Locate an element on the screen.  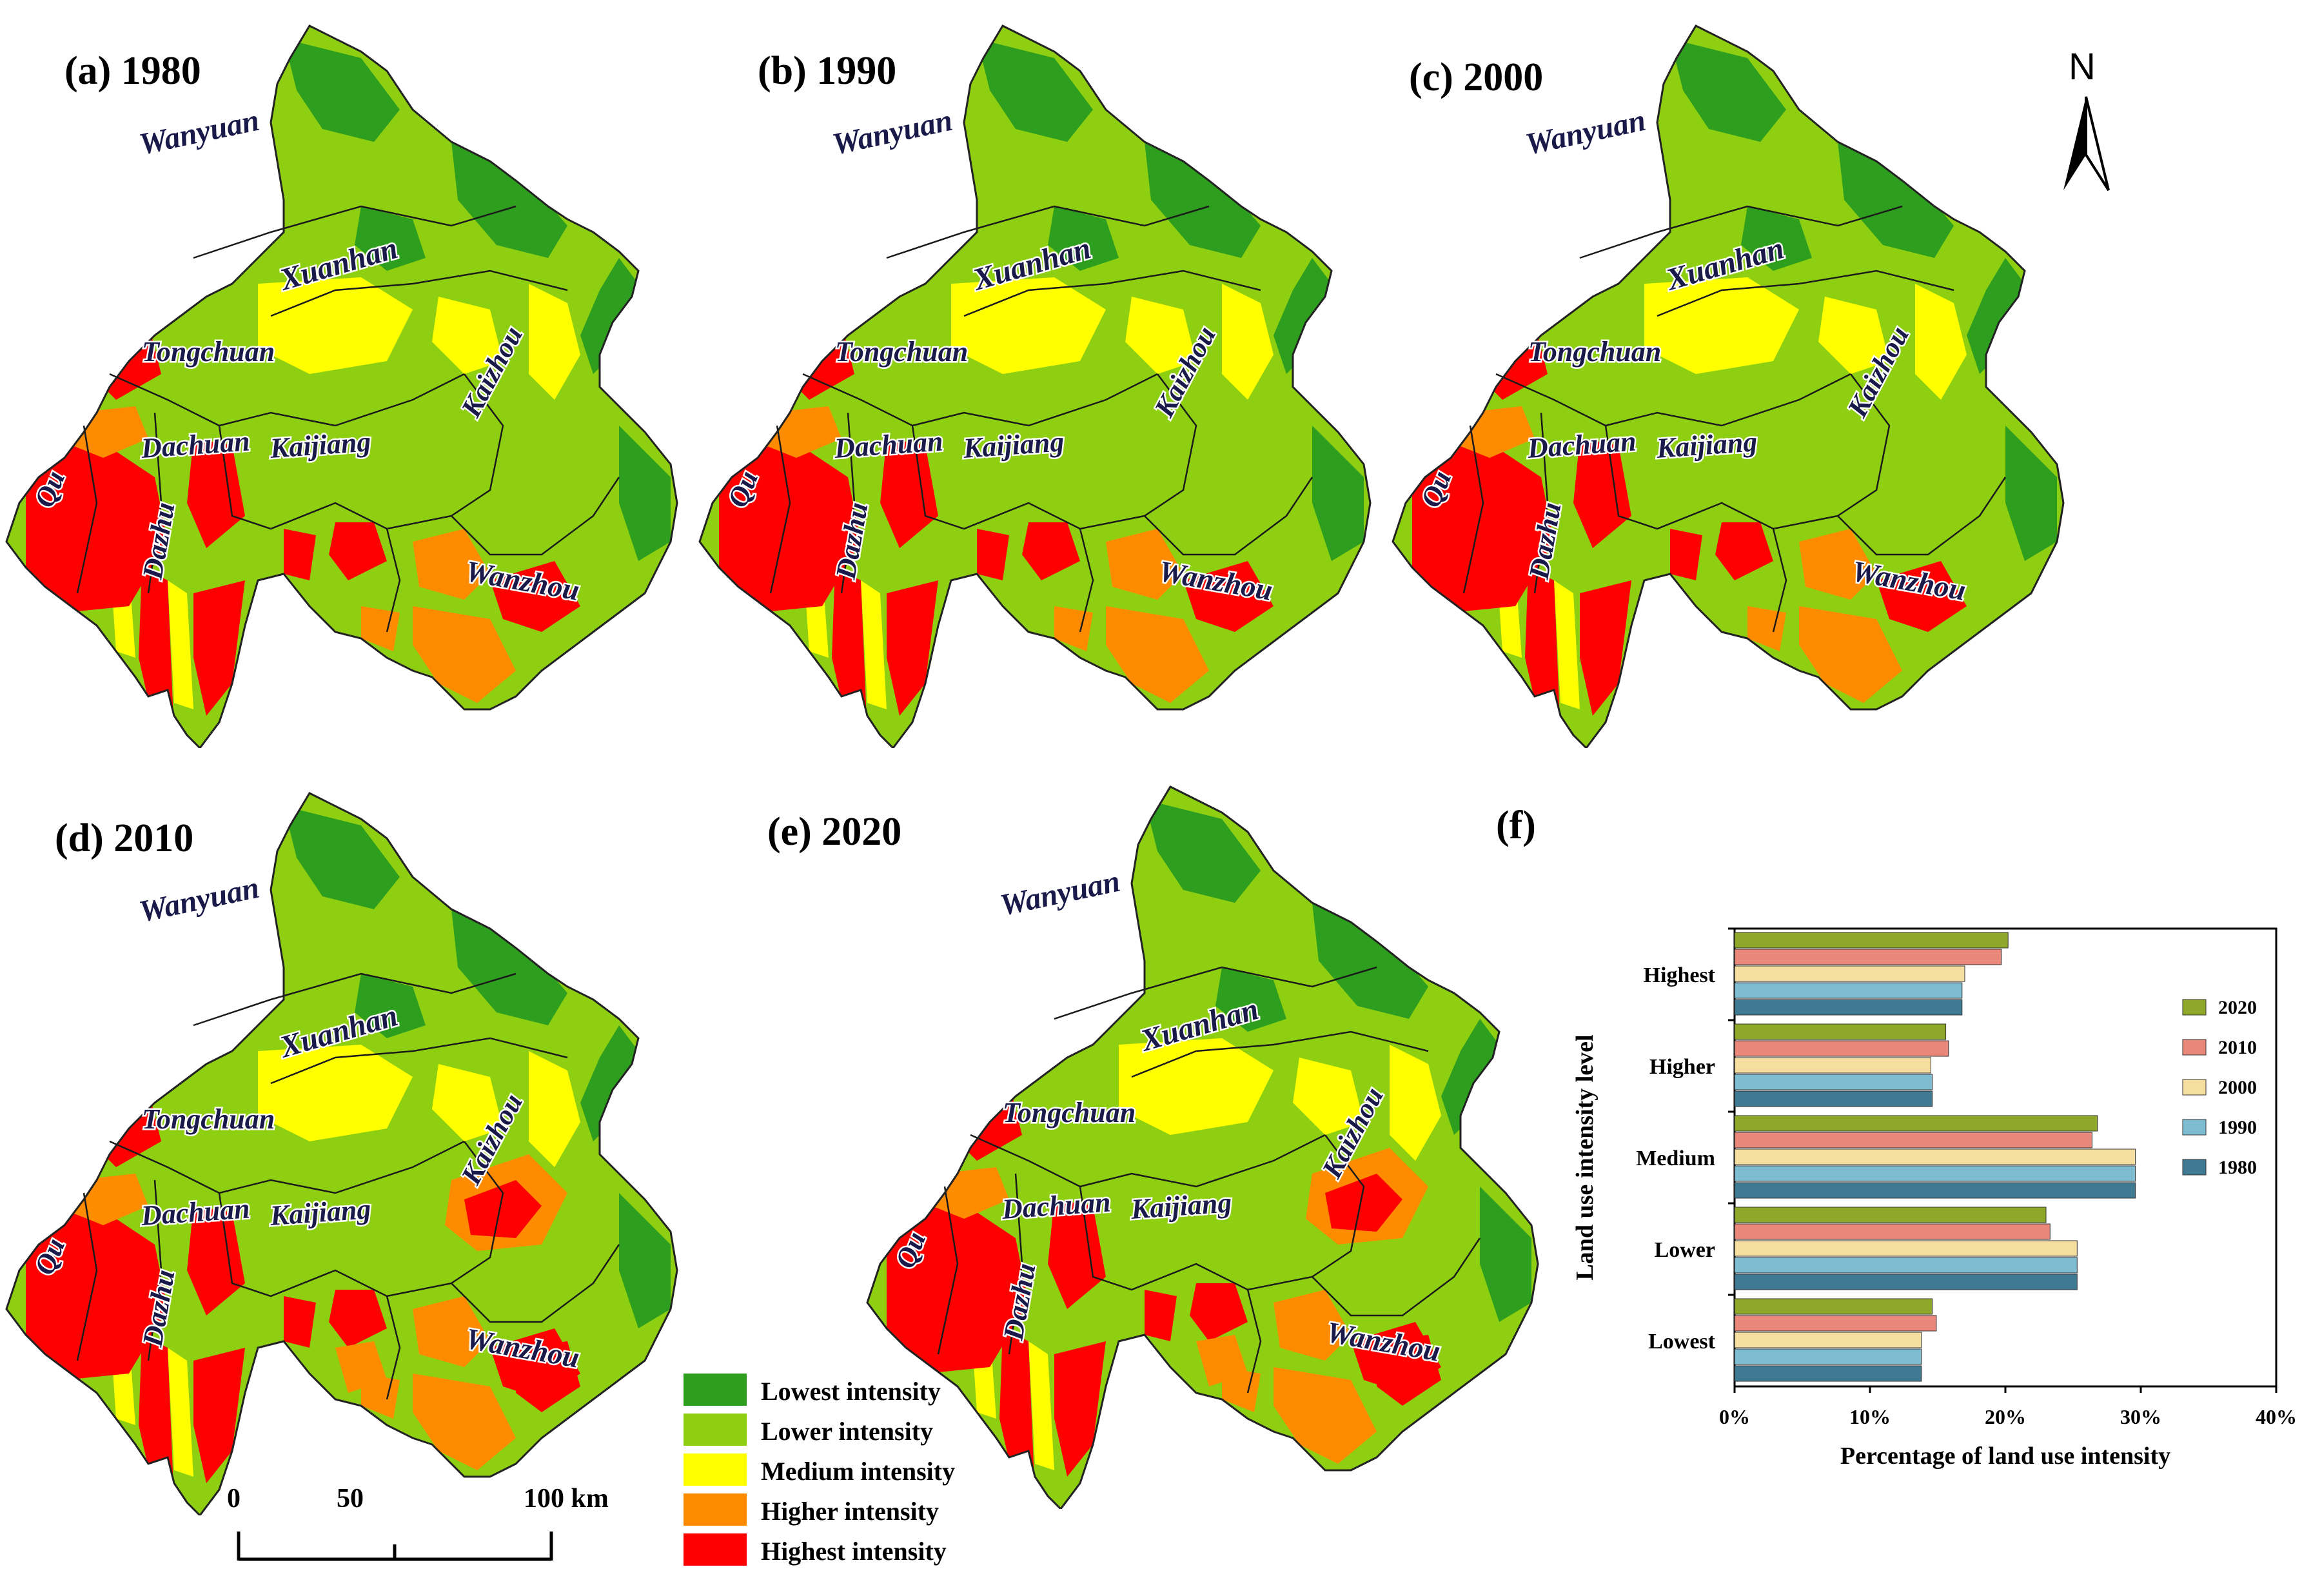
north-arrow: N is located at coordinates (2086, 122).